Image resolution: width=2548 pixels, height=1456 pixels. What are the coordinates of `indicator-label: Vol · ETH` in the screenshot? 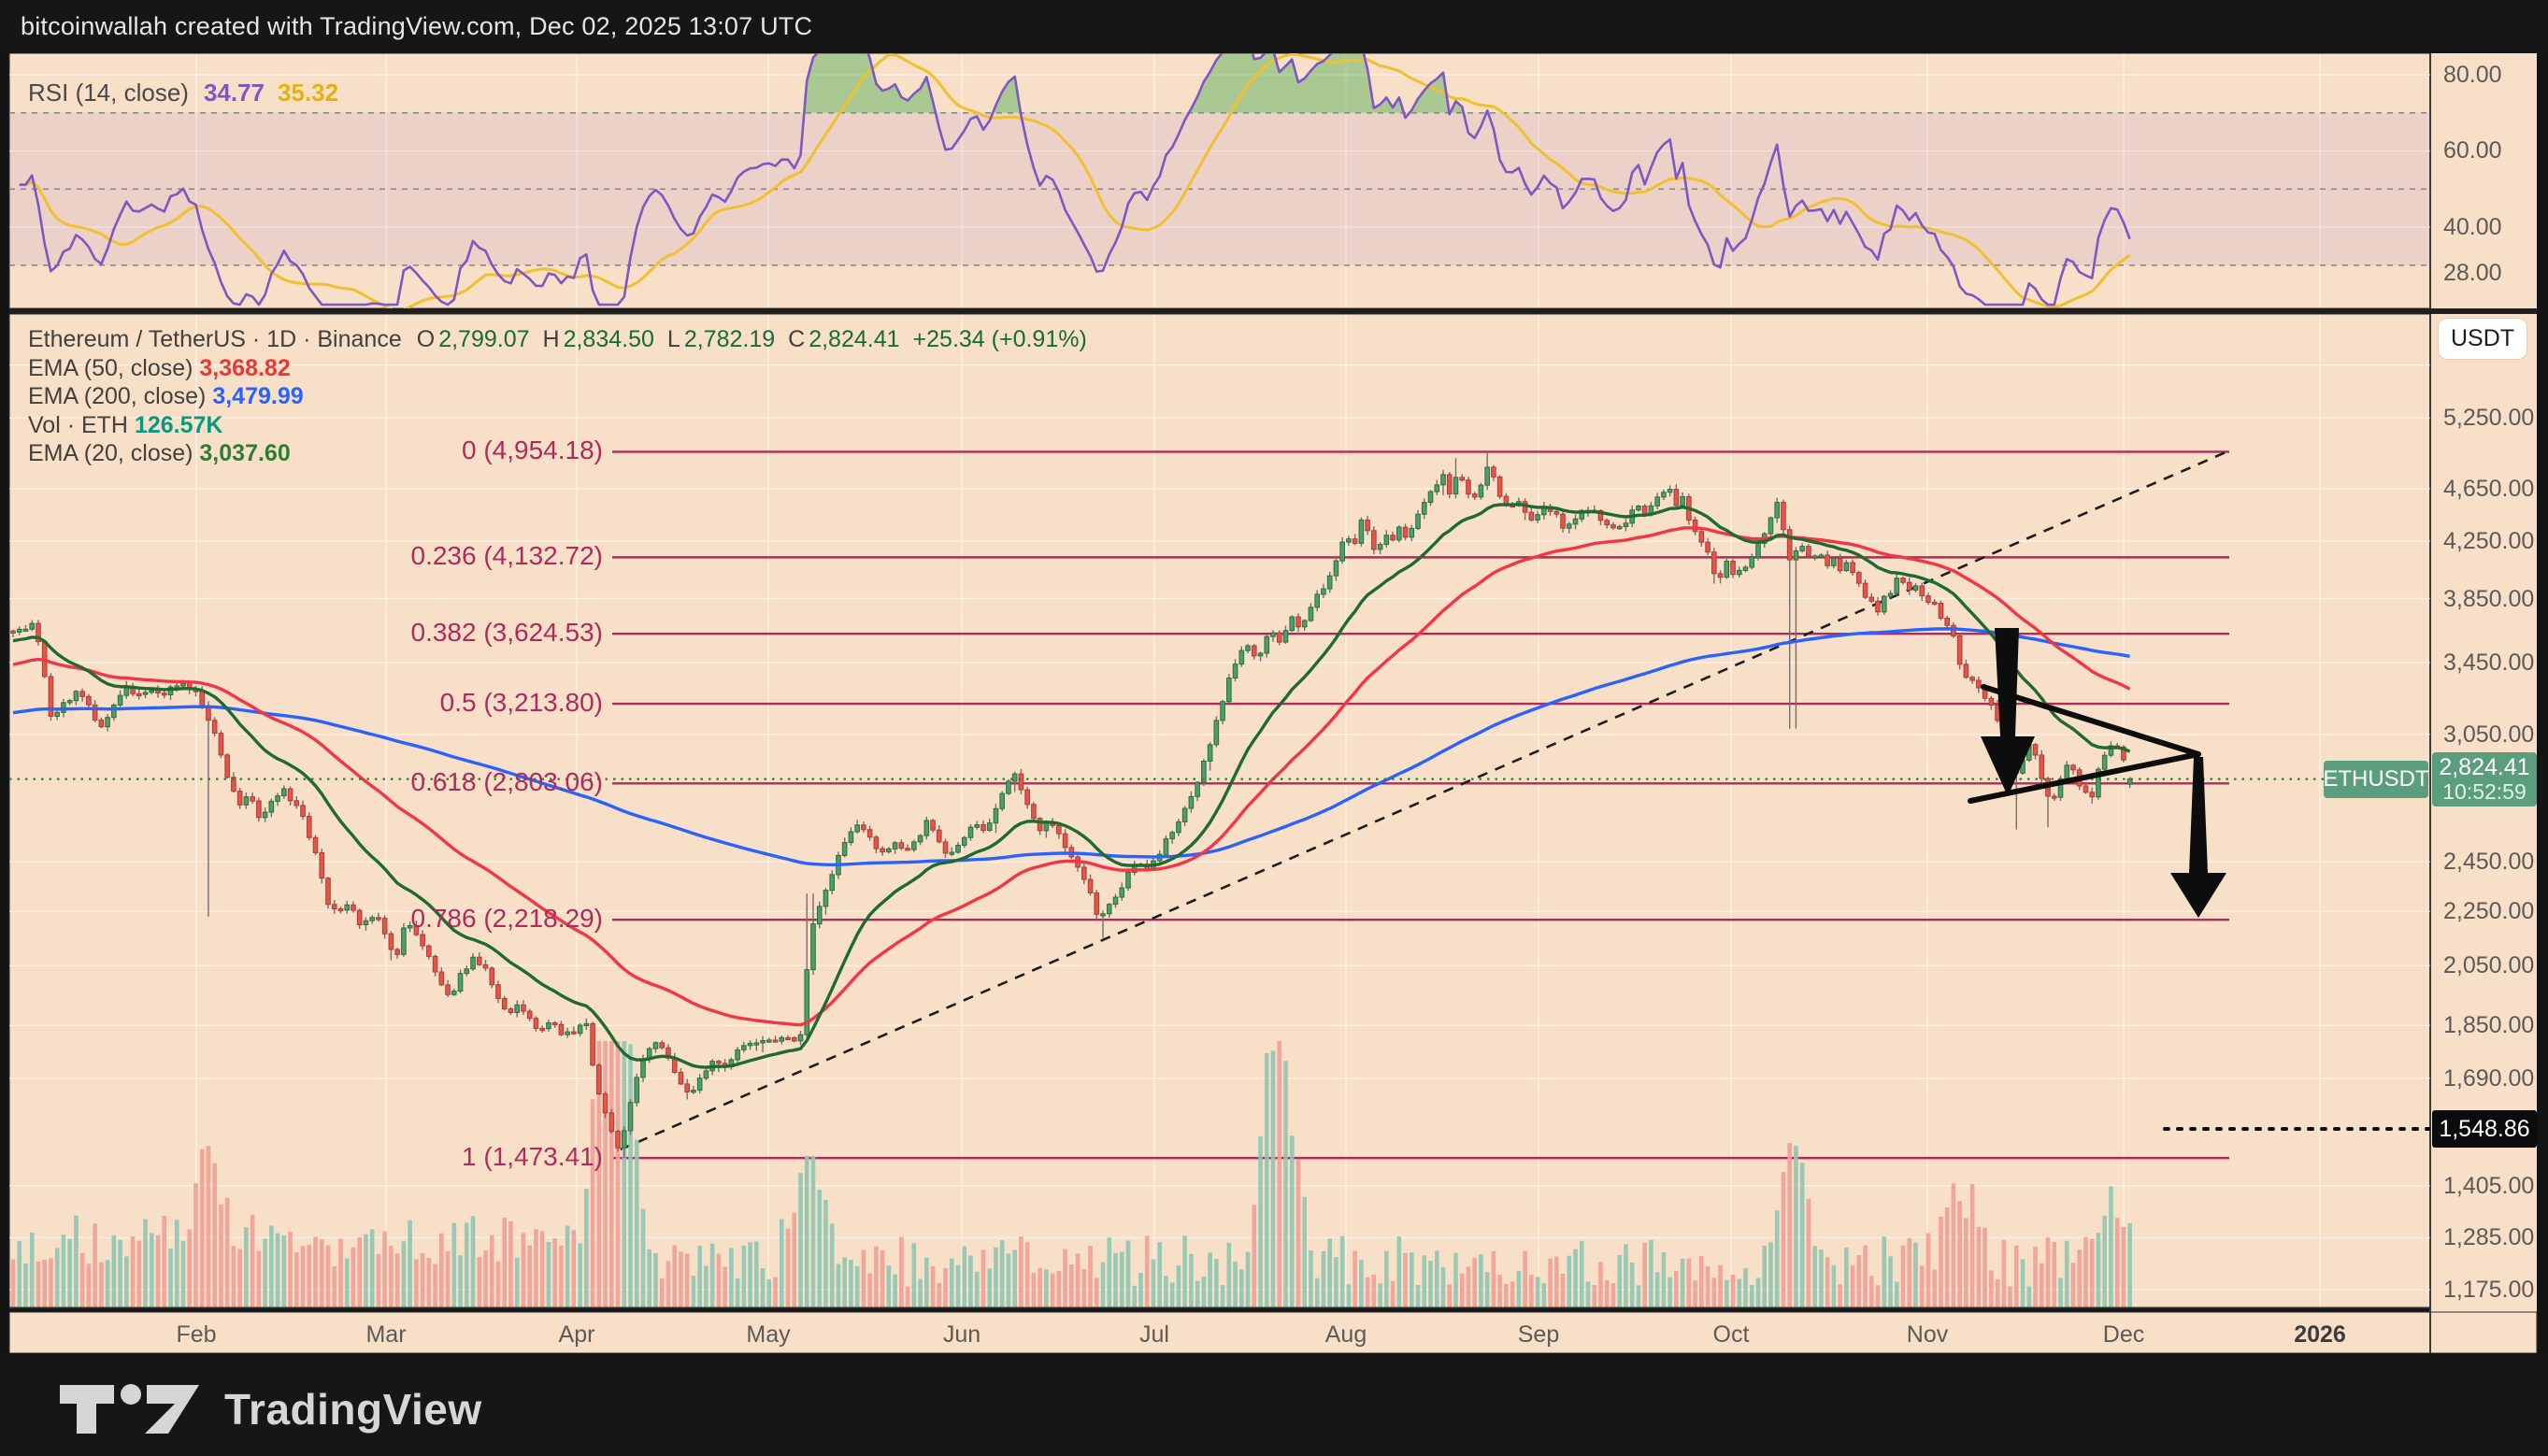 It's located at (78, 424).